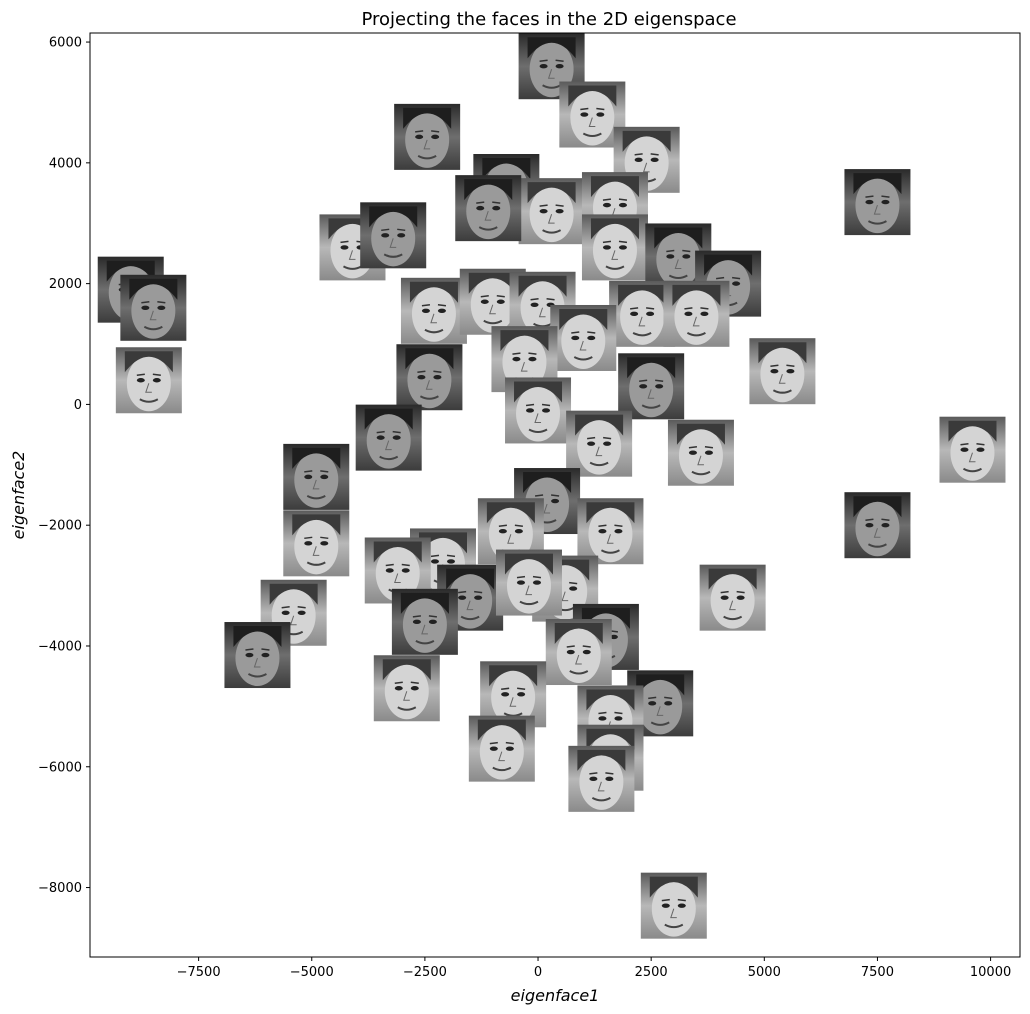  Describe the element at coordinates (60, 767) in the screenshot. I see `y-tick-label: −6000` at that location.